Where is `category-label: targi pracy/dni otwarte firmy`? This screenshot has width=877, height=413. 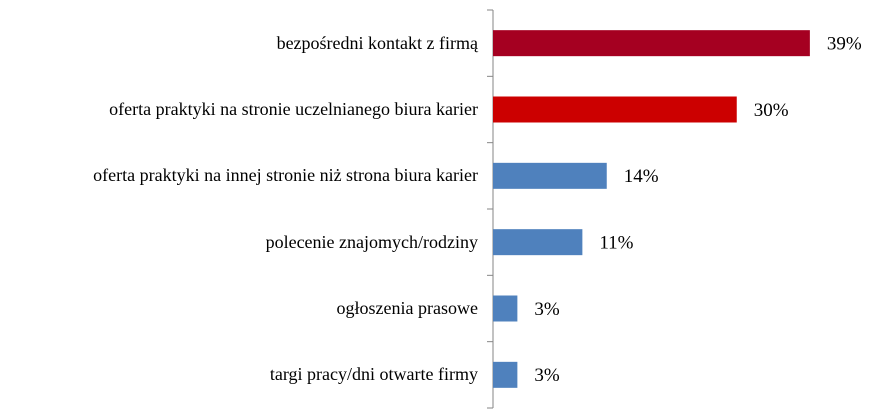 category-label: targi pracy/dni otwarte firmy is located at coordinates (239, 375).